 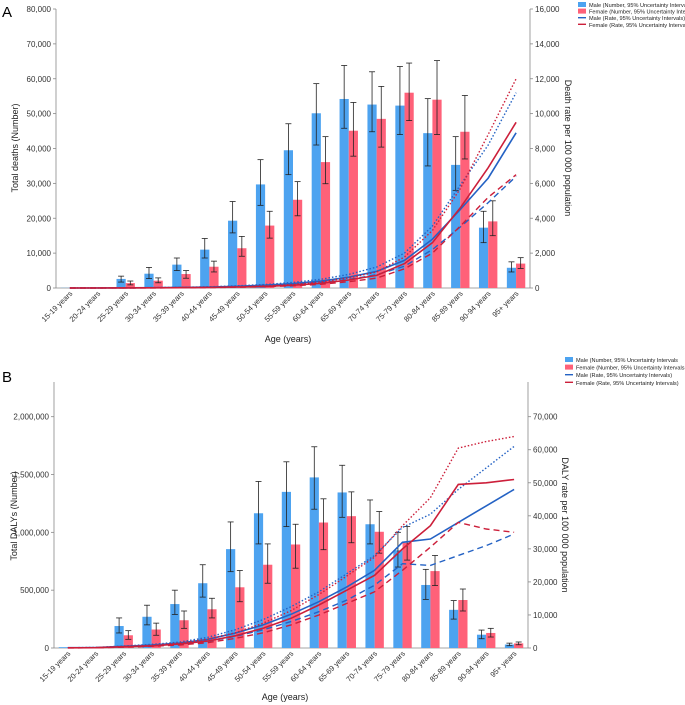 I want to click on panel-b-y2-tick-label: 30,000, so click(x=545, y=549).